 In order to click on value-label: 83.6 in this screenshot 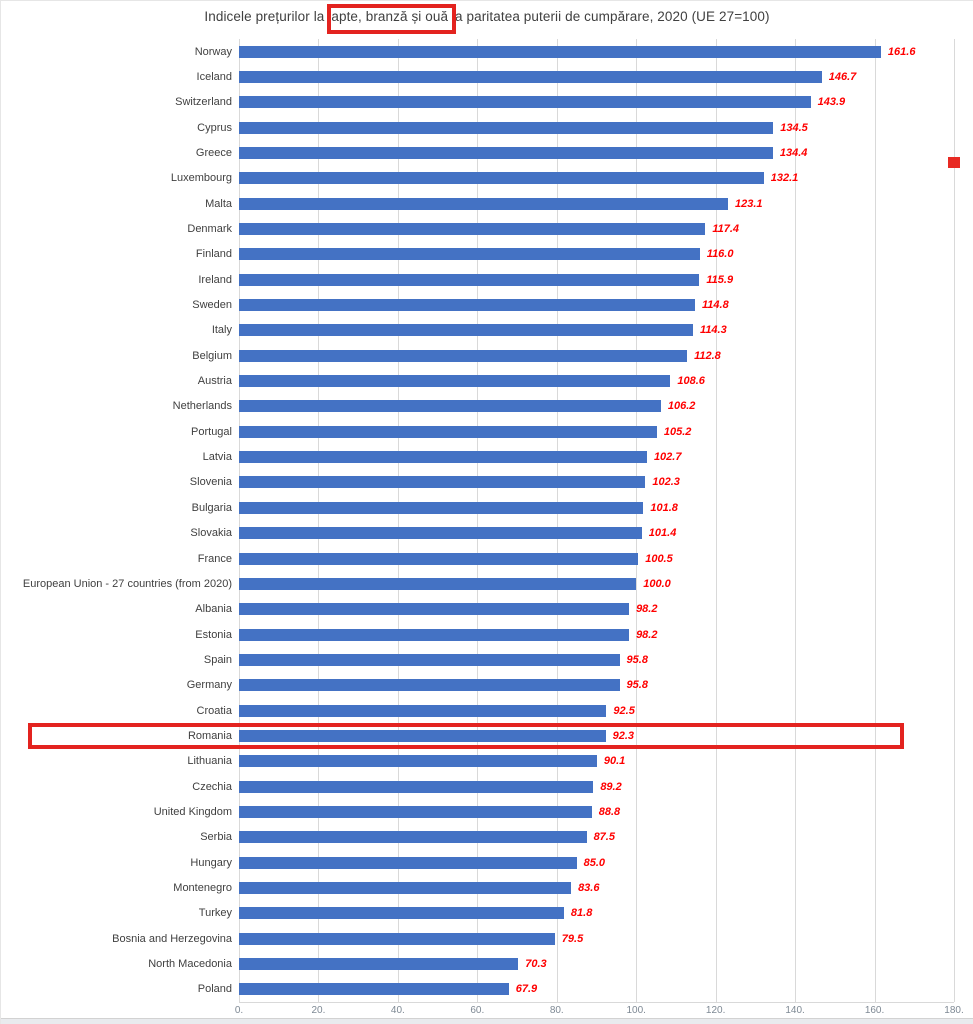, I will do `click(589, 887)`.